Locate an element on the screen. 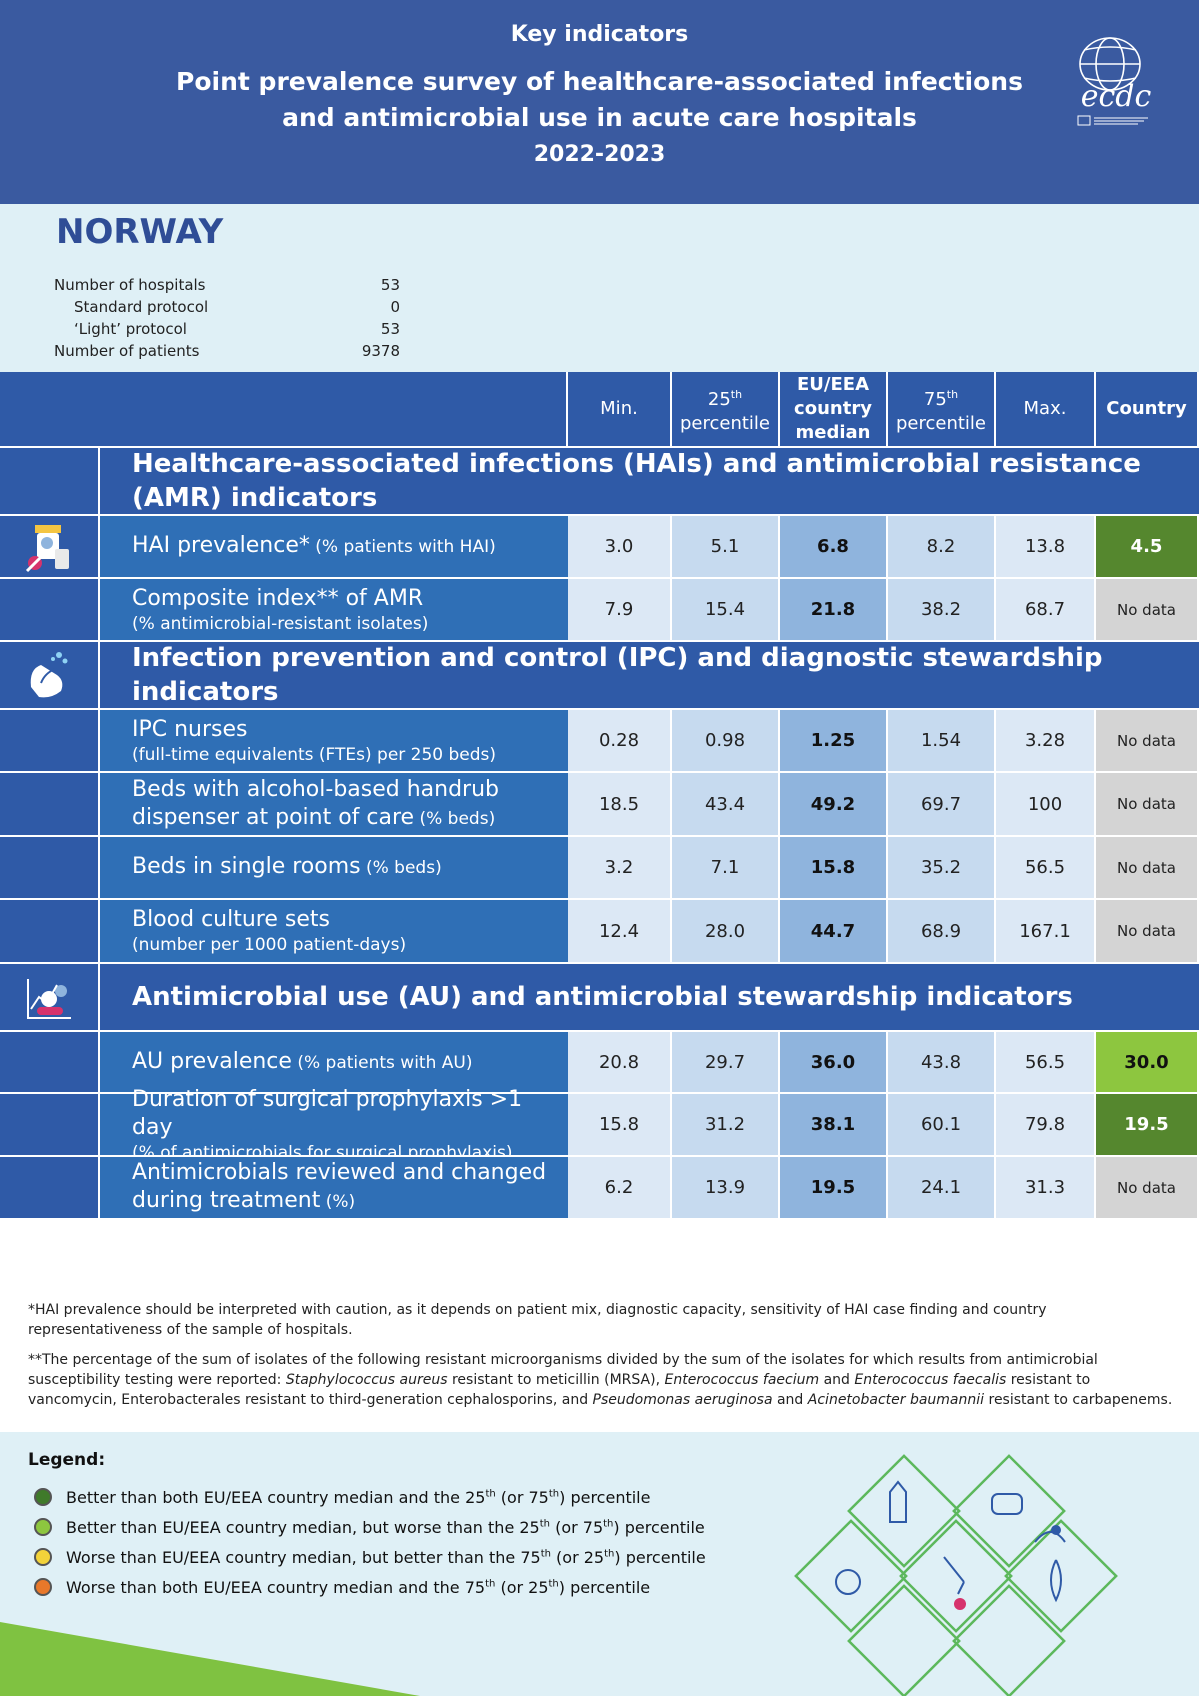  stat-value: 9378 is located at coordinates (380, 351).